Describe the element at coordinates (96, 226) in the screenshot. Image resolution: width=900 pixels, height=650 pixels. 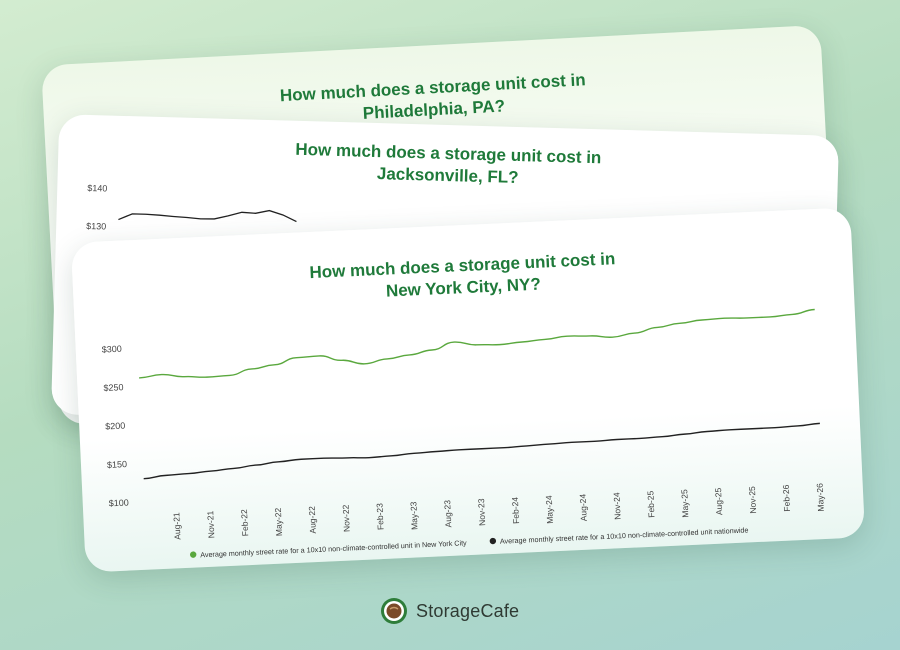
I see `y-tick-label: $130` at that location.